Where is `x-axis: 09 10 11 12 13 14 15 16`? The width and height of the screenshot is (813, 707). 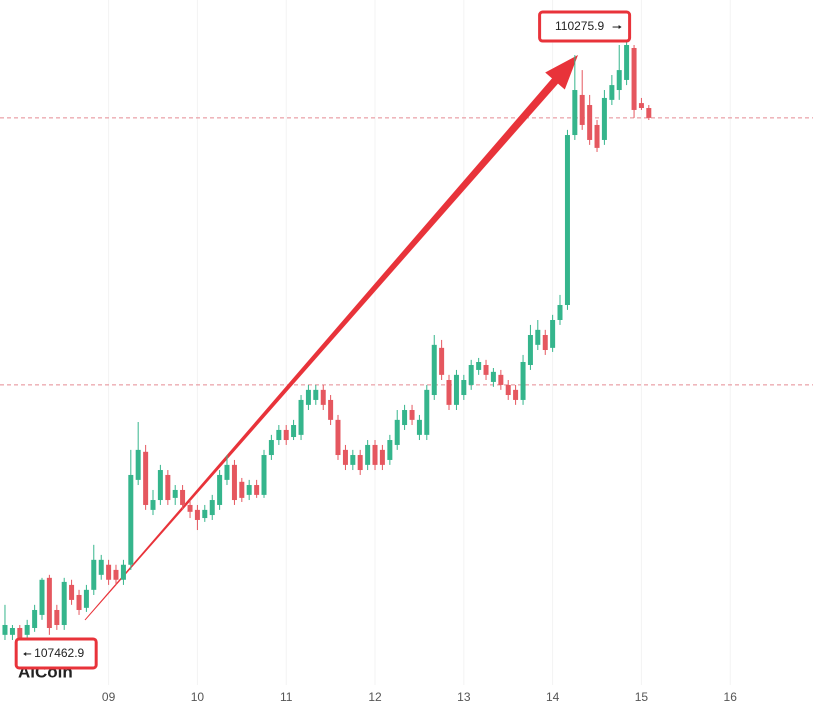 x-axis: 09 10 11 12 13 14 15 16 is located at coordinates (419, 697).